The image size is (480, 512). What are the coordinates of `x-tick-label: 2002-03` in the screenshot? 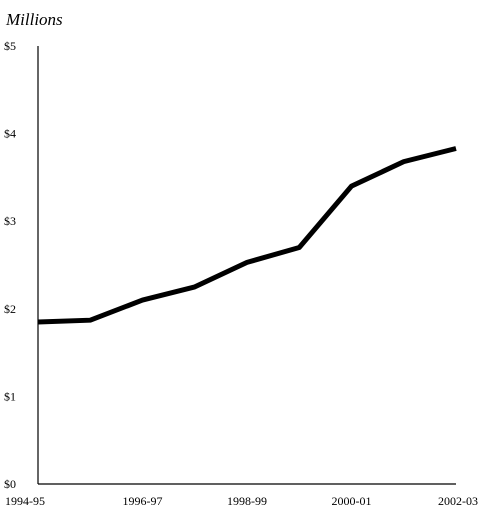 It's located at (458, 501).